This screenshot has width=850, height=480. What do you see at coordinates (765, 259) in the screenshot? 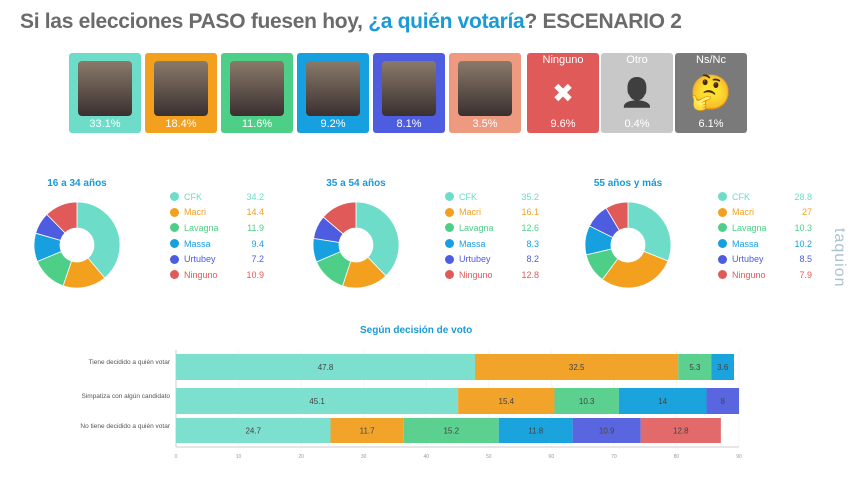
I see `legend-item: Urtubey 8.5` at bounding box center [765, 259].